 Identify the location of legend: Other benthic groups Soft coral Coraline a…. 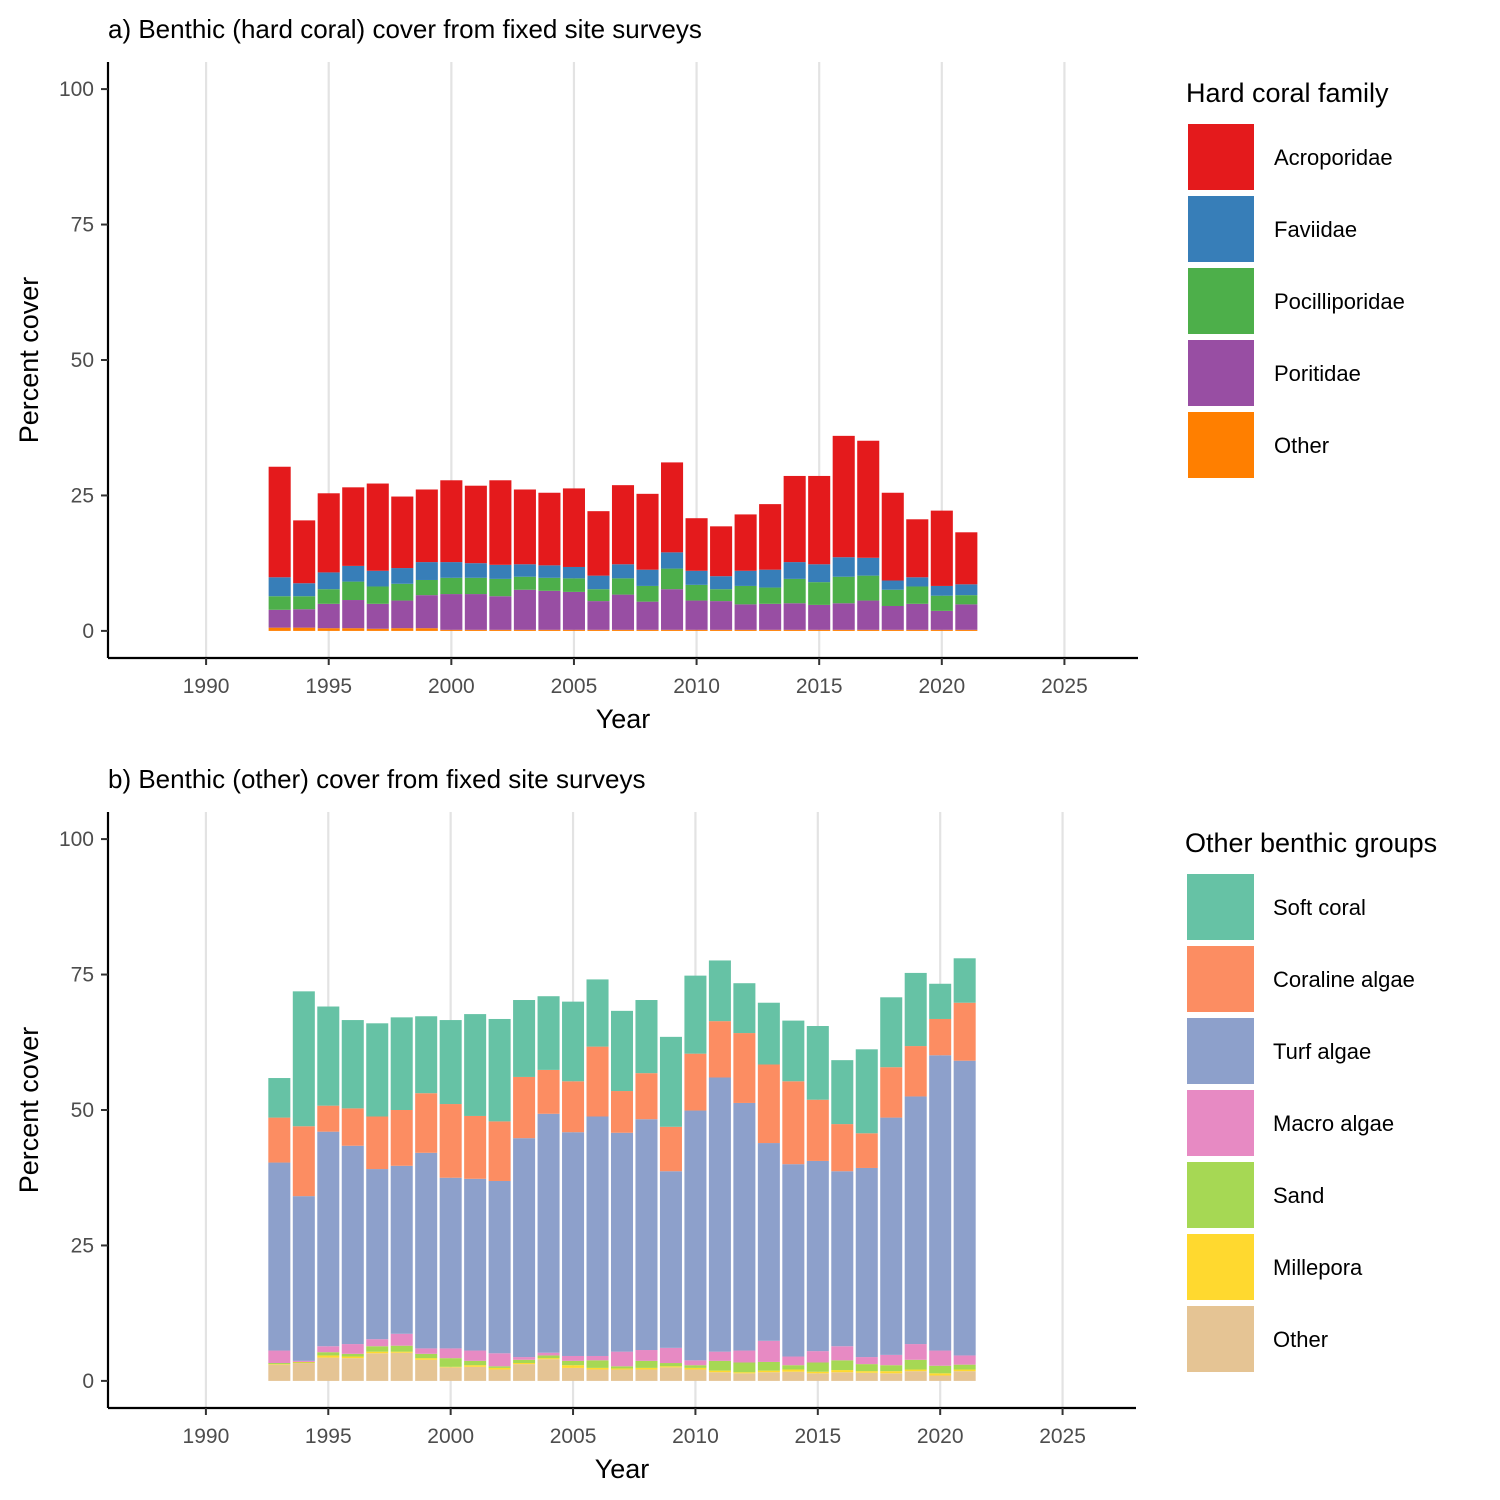
(1311, 1100).